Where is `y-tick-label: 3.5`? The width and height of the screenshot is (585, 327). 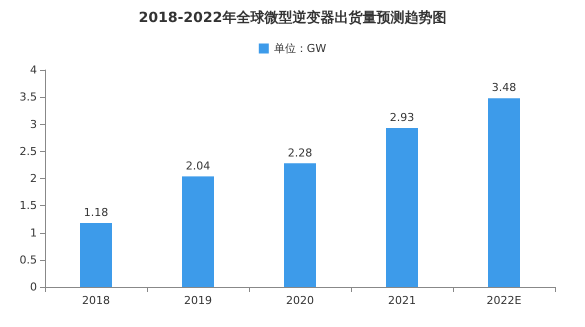 y-tick-label: 3.5 is located at coordinates (28, 97).